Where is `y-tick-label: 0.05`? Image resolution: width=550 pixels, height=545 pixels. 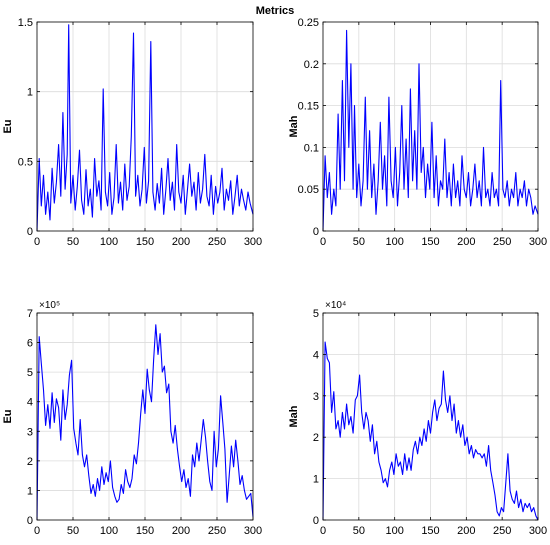 y-tick-label: 0.05 is located at coordinates (308, 190).